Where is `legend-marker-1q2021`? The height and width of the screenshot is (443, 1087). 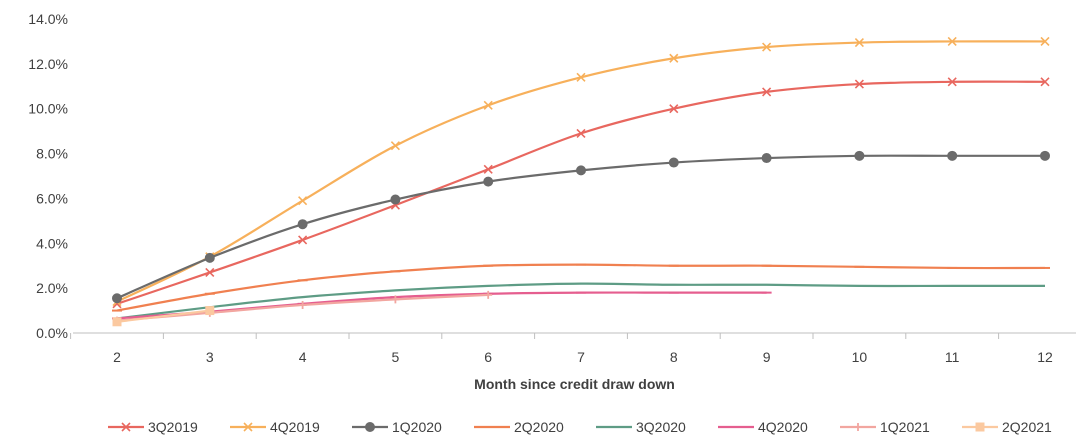
legend-marker-1q2021 is located at coordinates (858, 427).